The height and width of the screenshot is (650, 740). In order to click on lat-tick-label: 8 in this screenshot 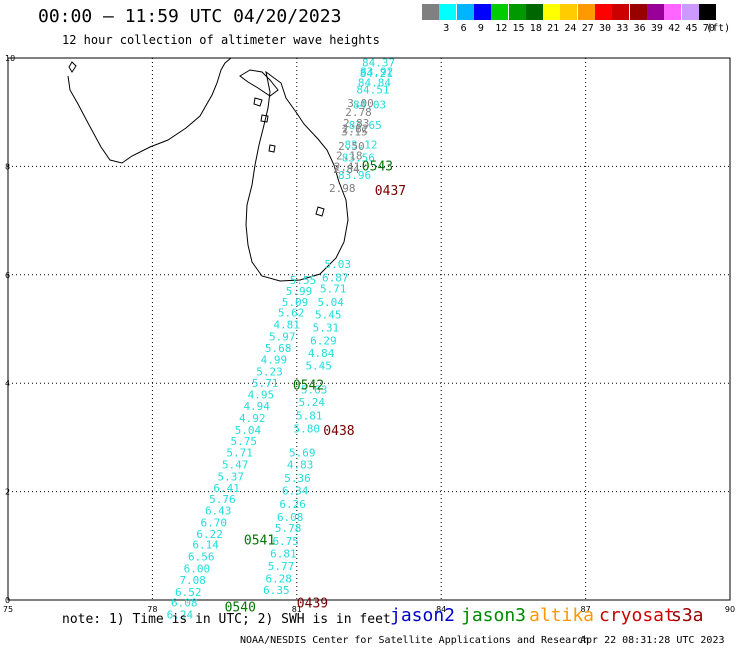, I will do `click(7, 166)`.